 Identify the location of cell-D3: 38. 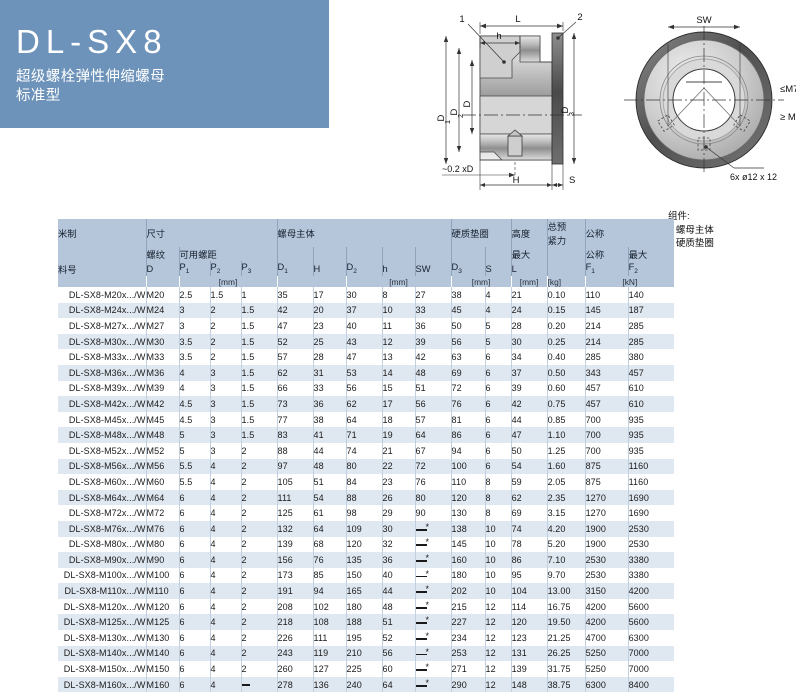
(468, 295).